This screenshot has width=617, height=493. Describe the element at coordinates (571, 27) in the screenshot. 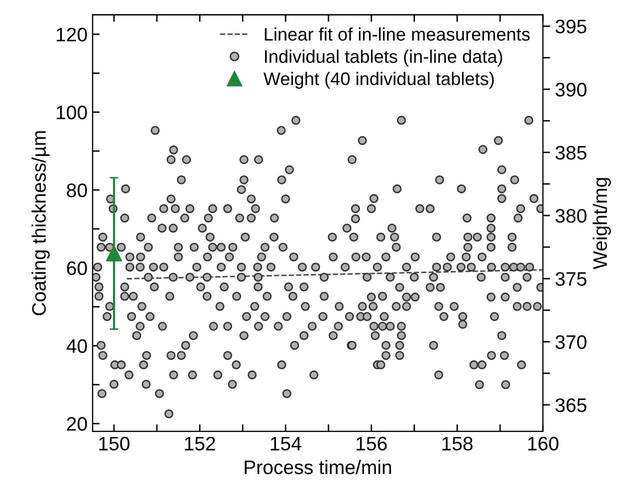

I see `y2-tick-label: 395` at that location.